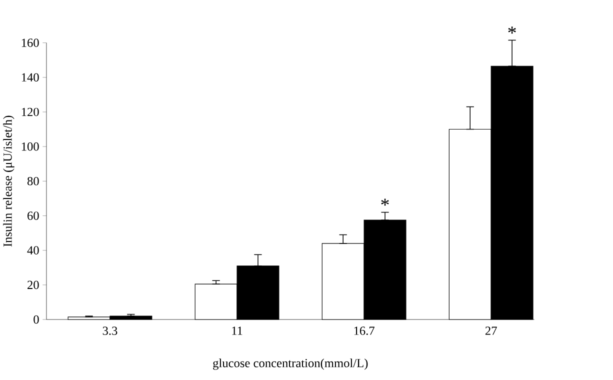  Describe the element at coordinates (491, 330) in the screenshot. I see `x-tick-label: 27` at that location.